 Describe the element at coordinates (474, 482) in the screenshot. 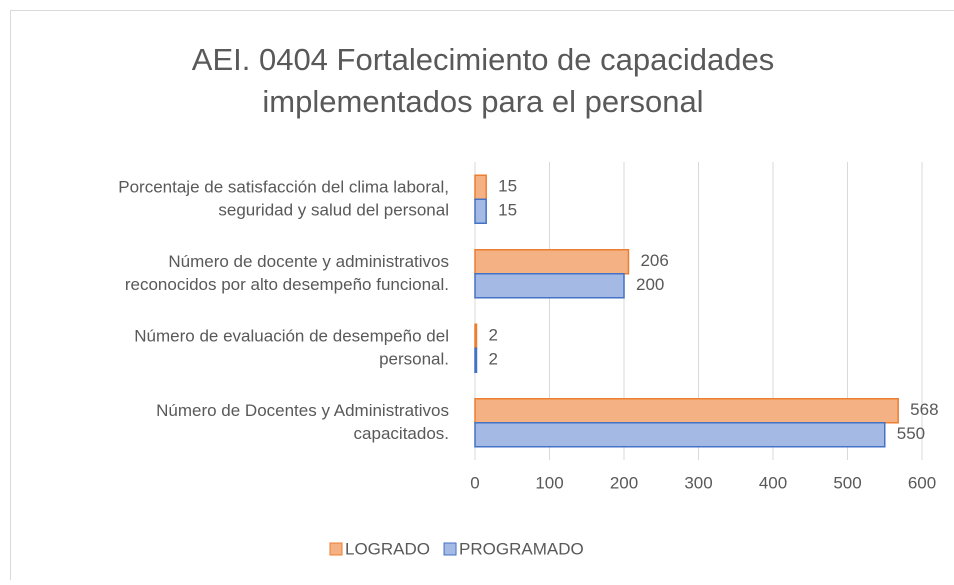

I see `x-tick-label: 0` at that location.